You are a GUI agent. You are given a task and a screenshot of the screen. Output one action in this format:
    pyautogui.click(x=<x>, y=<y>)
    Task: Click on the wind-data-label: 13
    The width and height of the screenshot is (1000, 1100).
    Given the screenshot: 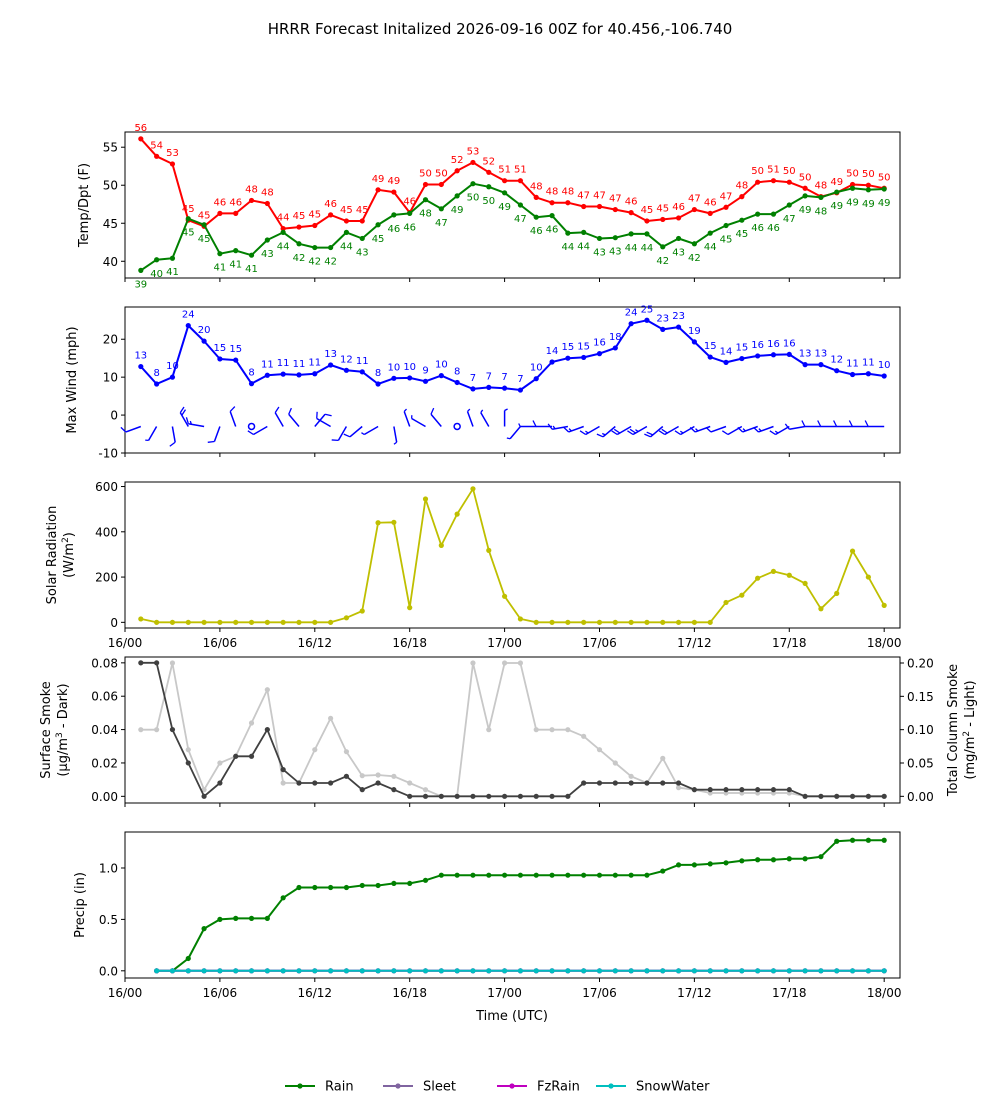 What is the action you would take?
    pyautogui.click(x=140, y=356)
    